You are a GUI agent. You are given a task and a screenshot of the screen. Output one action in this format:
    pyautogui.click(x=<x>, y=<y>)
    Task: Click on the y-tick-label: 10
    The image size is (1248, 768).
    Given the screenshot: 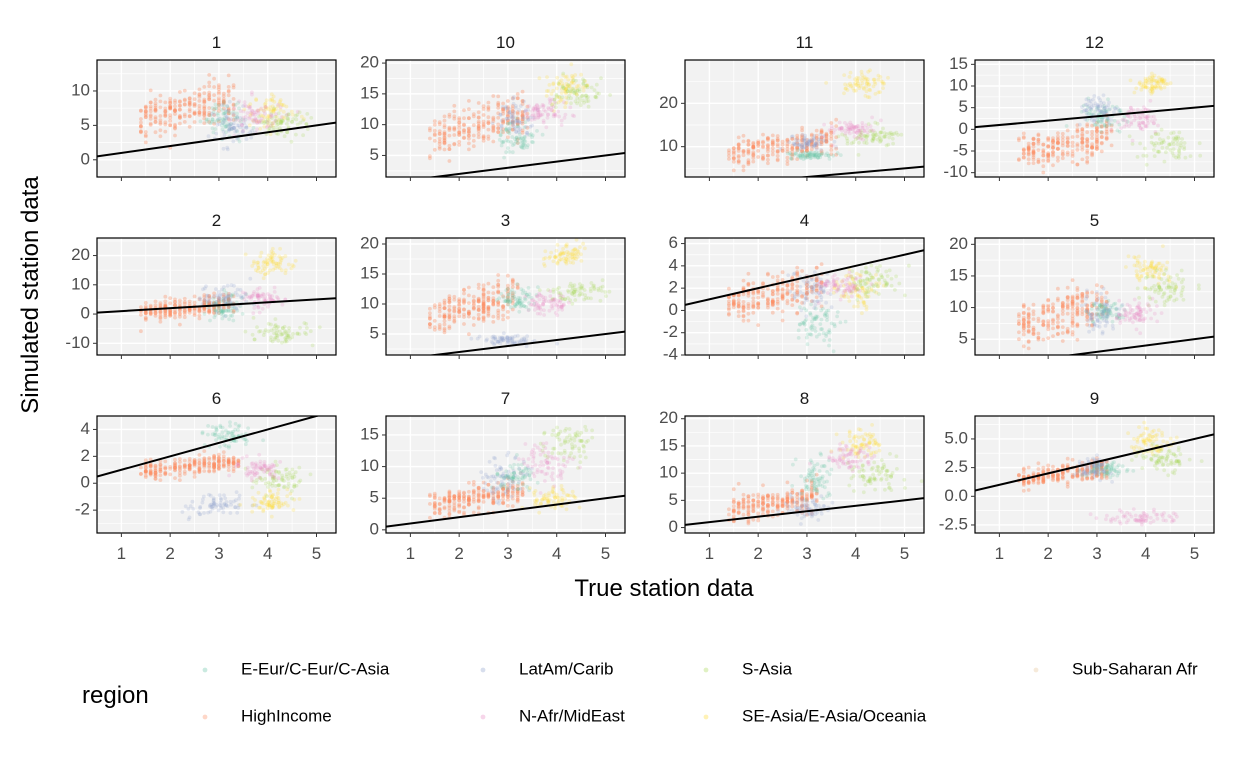 What is the action you would take?
    pyautogui.click(x=958, y=306)
    